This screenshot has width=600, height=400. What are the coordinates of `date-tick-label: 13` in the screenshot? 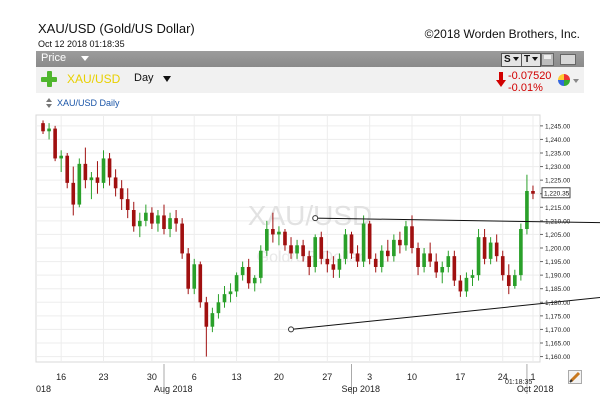 It's located at (237, 377).